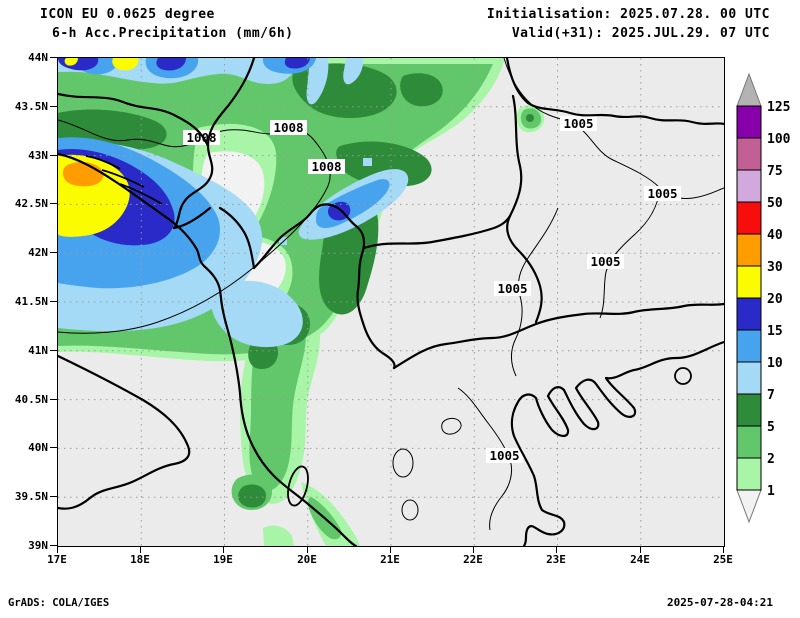  What do you see at coordinates (775, 267) in the screenshot?
I see `colorbar-label-30: 30` at bounding box center [775, 267].